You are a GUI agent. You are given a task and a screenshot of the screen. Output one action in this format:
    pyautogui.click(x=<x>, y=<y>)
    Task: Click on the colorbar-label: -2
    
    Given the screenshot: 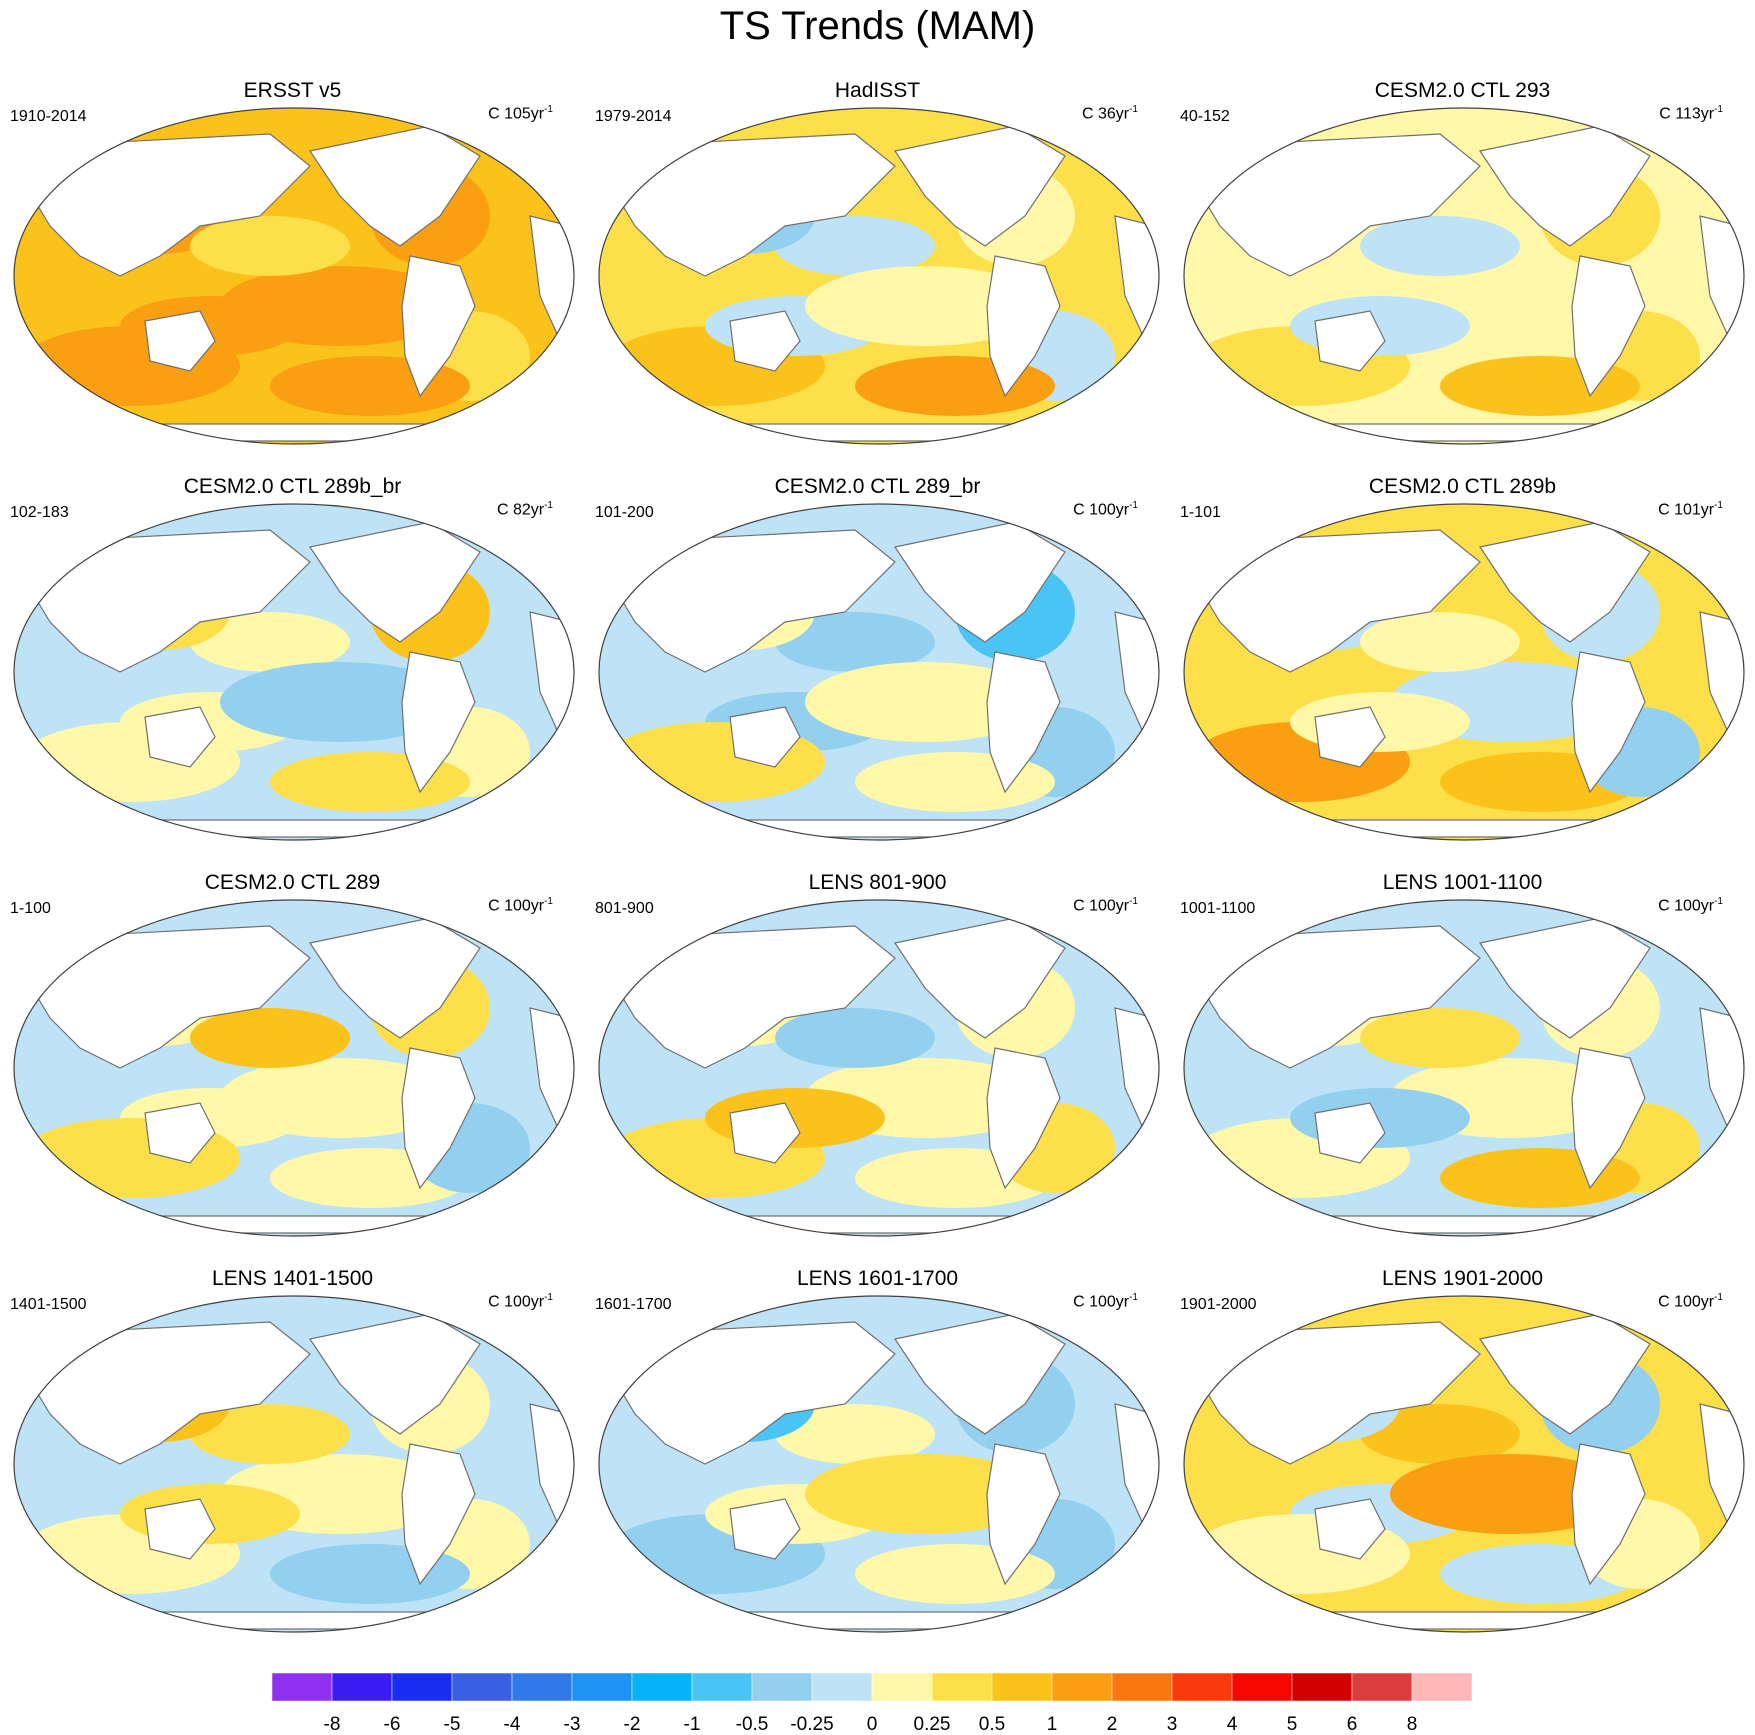 What is the action you would take?
    pyautogui.click(x=632, y=1724)
    